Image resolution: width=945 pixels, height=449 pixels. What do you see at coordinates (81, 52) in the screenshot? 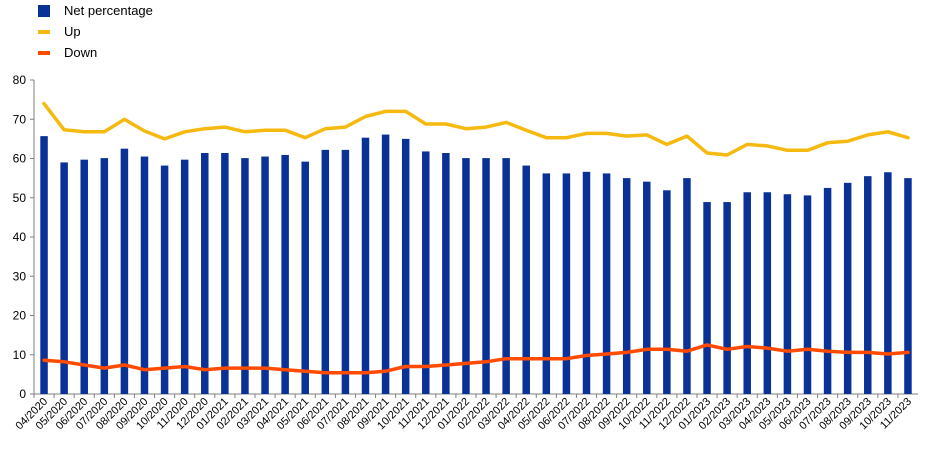
I see `legend-label-down: Down` at bounding box center [81, 52].